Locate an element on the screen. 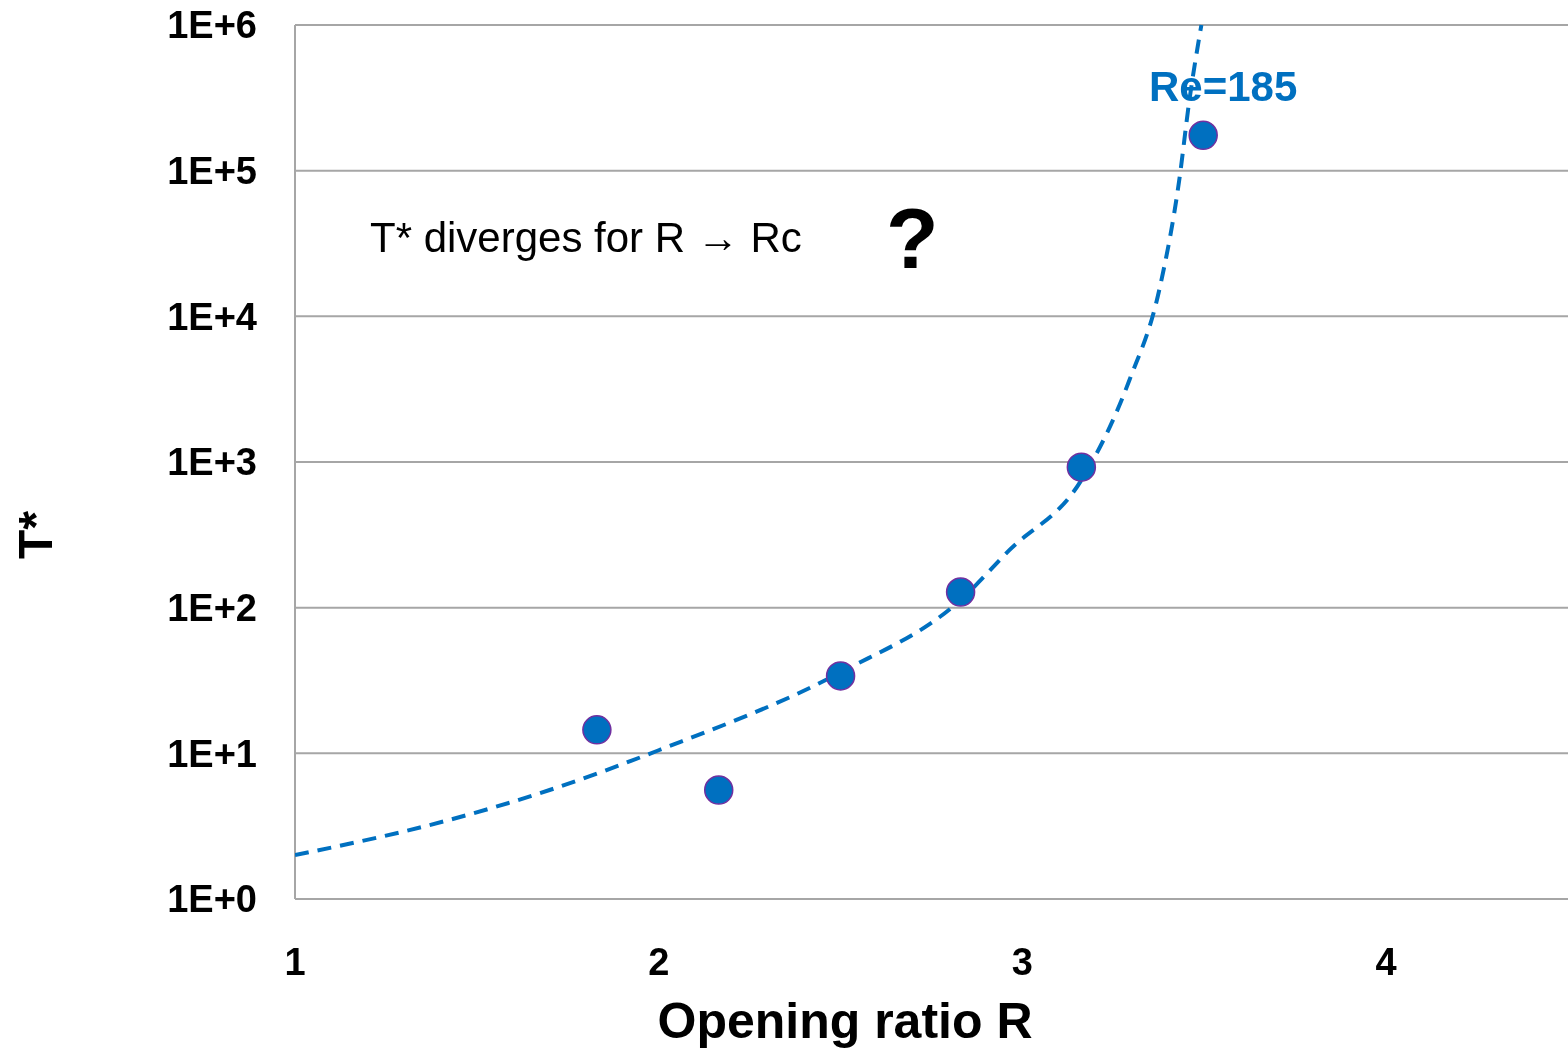 This screenshot has height=1048, width=1568. y-tick-label: 1E+3 is located at coordinates (212, 462).